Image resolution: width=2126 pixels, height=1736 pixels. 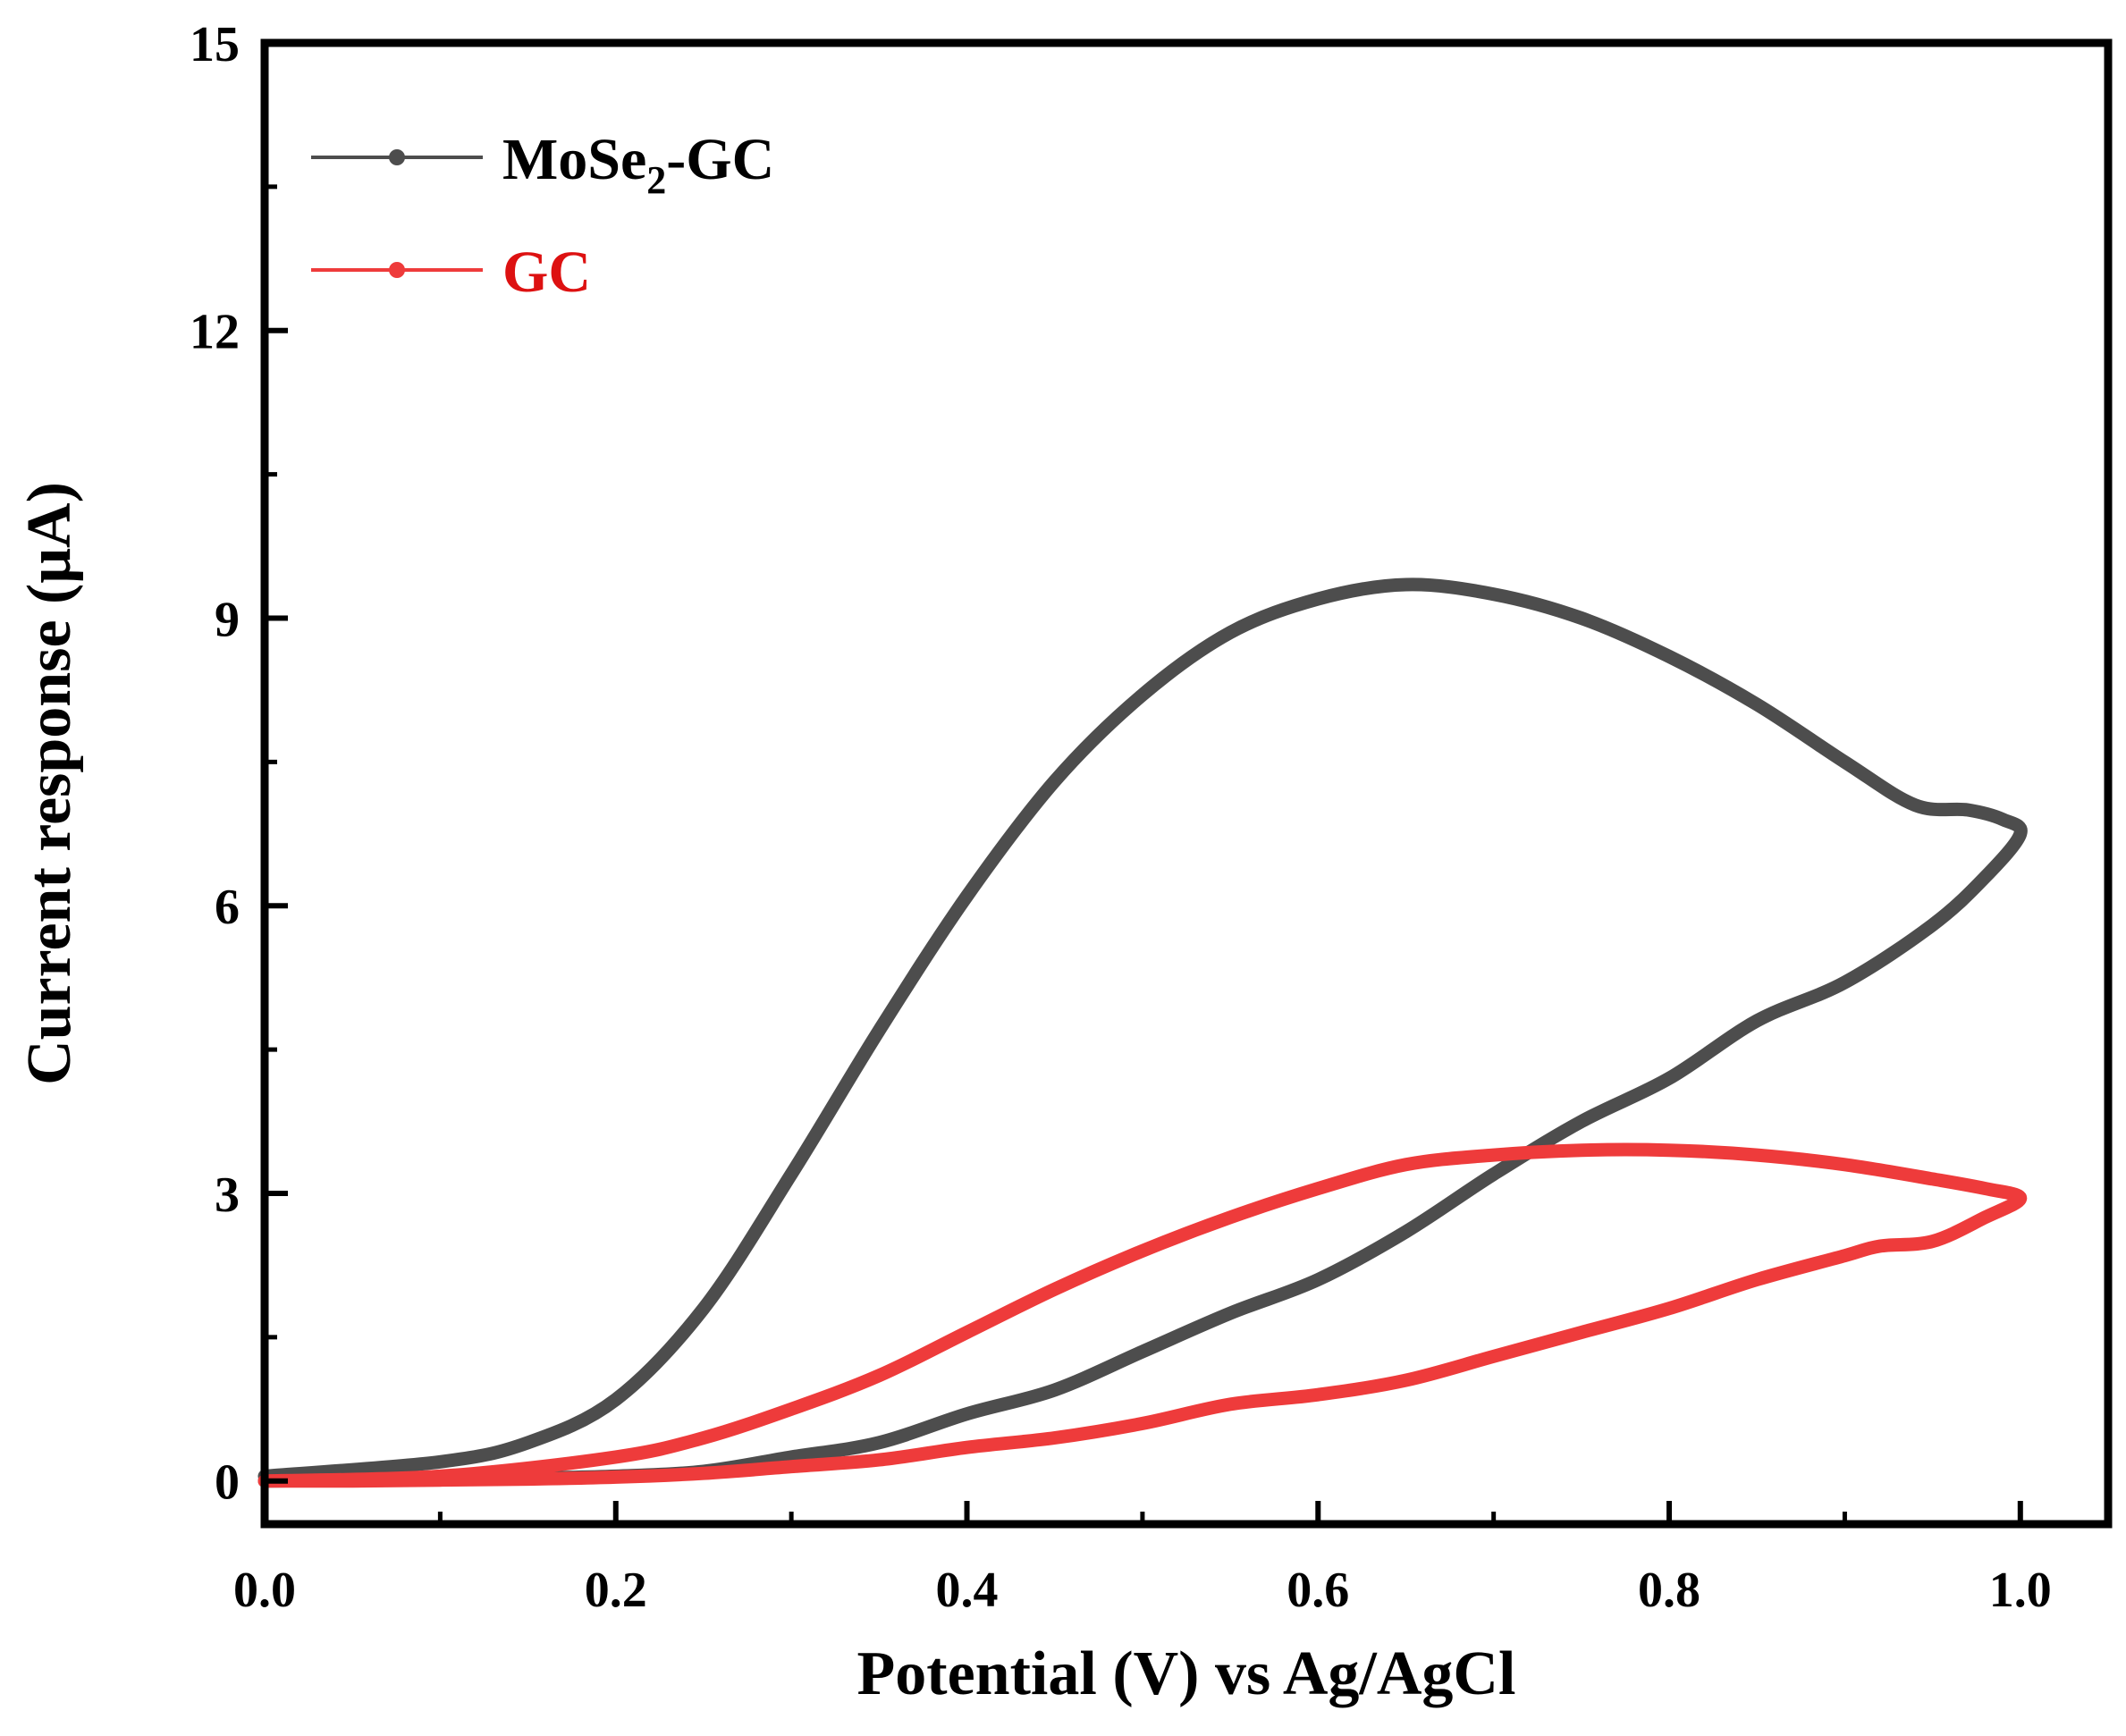 I want to click on legend-item-gc: GC, so click(x=451, y=272).